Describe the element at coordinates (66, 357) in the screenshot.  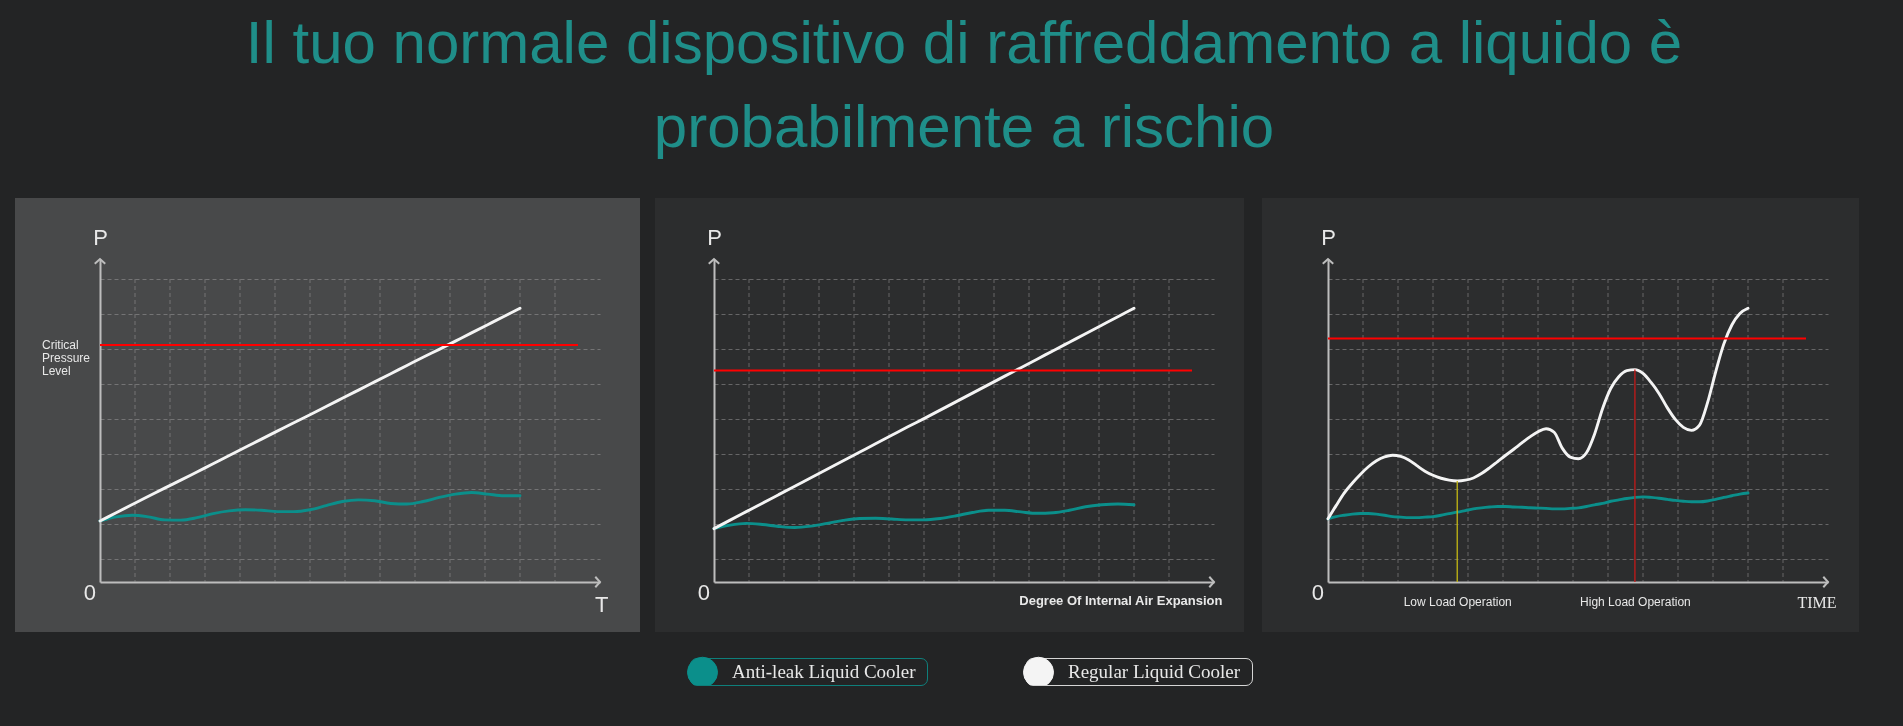
I see `ref-line-label: Critical Pressure Level` at that location.